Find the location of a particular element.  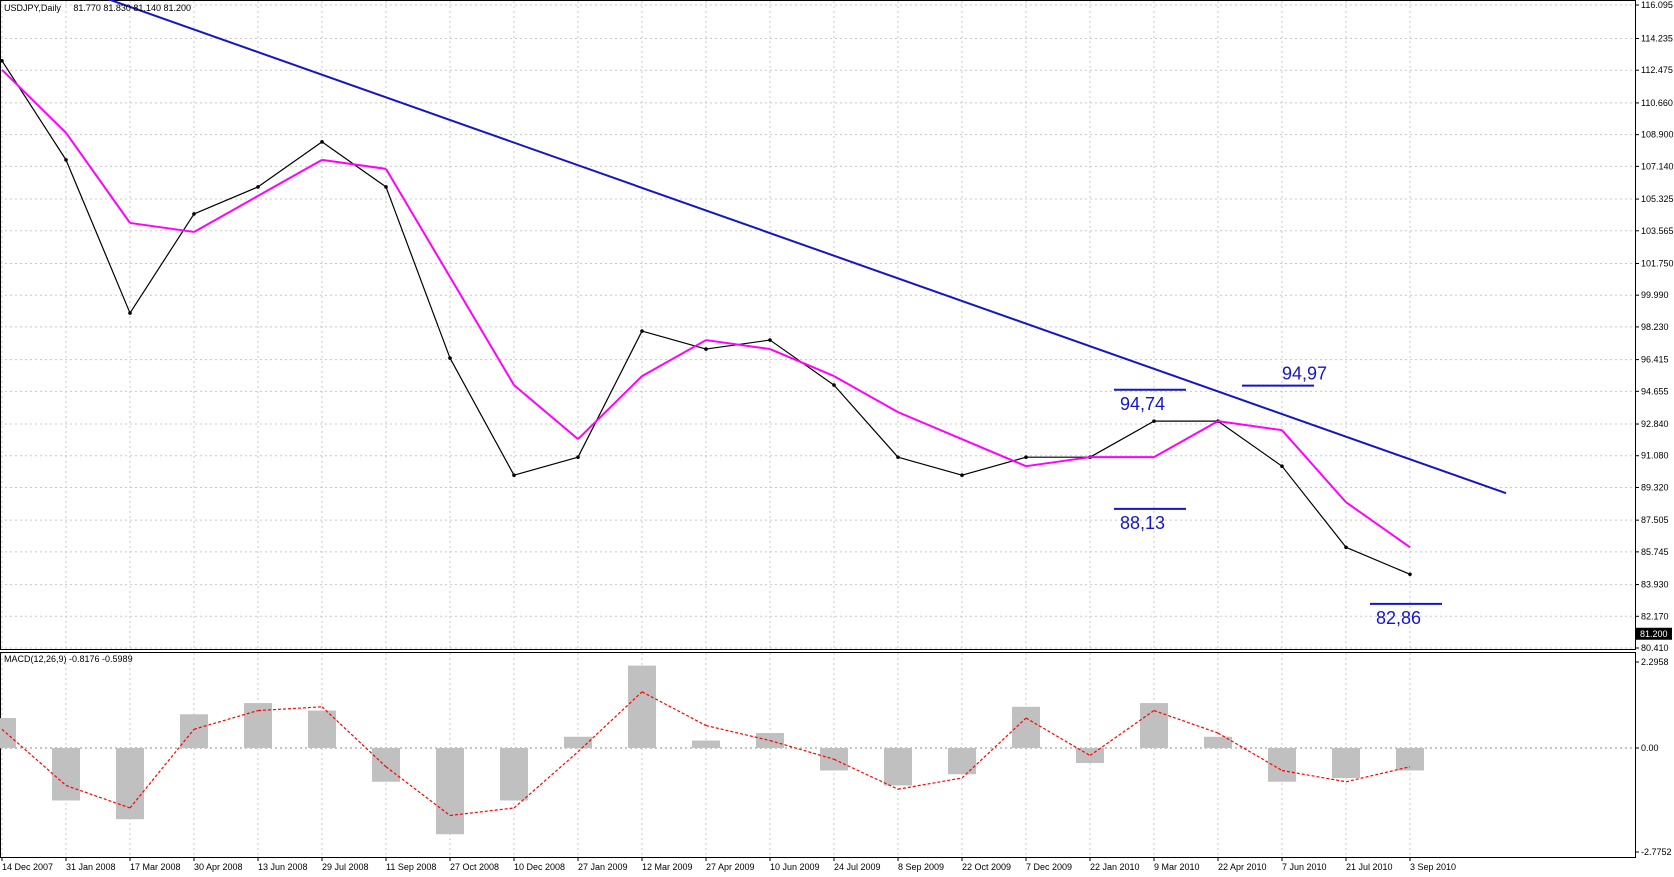

price-tick-label: 107.140 is located at coordinates (1657, 166).